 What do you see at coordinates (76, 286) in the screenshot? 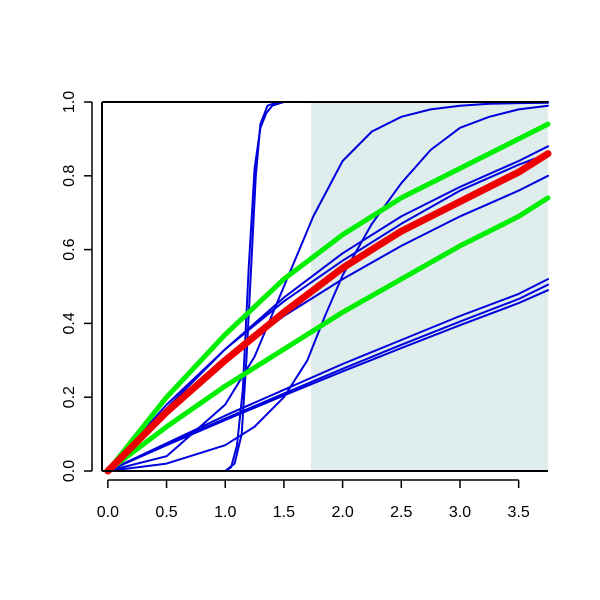
I see `y-axis-ticks: 0.0 0.2 0.4 0.6 0.8 1.0` at bounding box center [76, 286].